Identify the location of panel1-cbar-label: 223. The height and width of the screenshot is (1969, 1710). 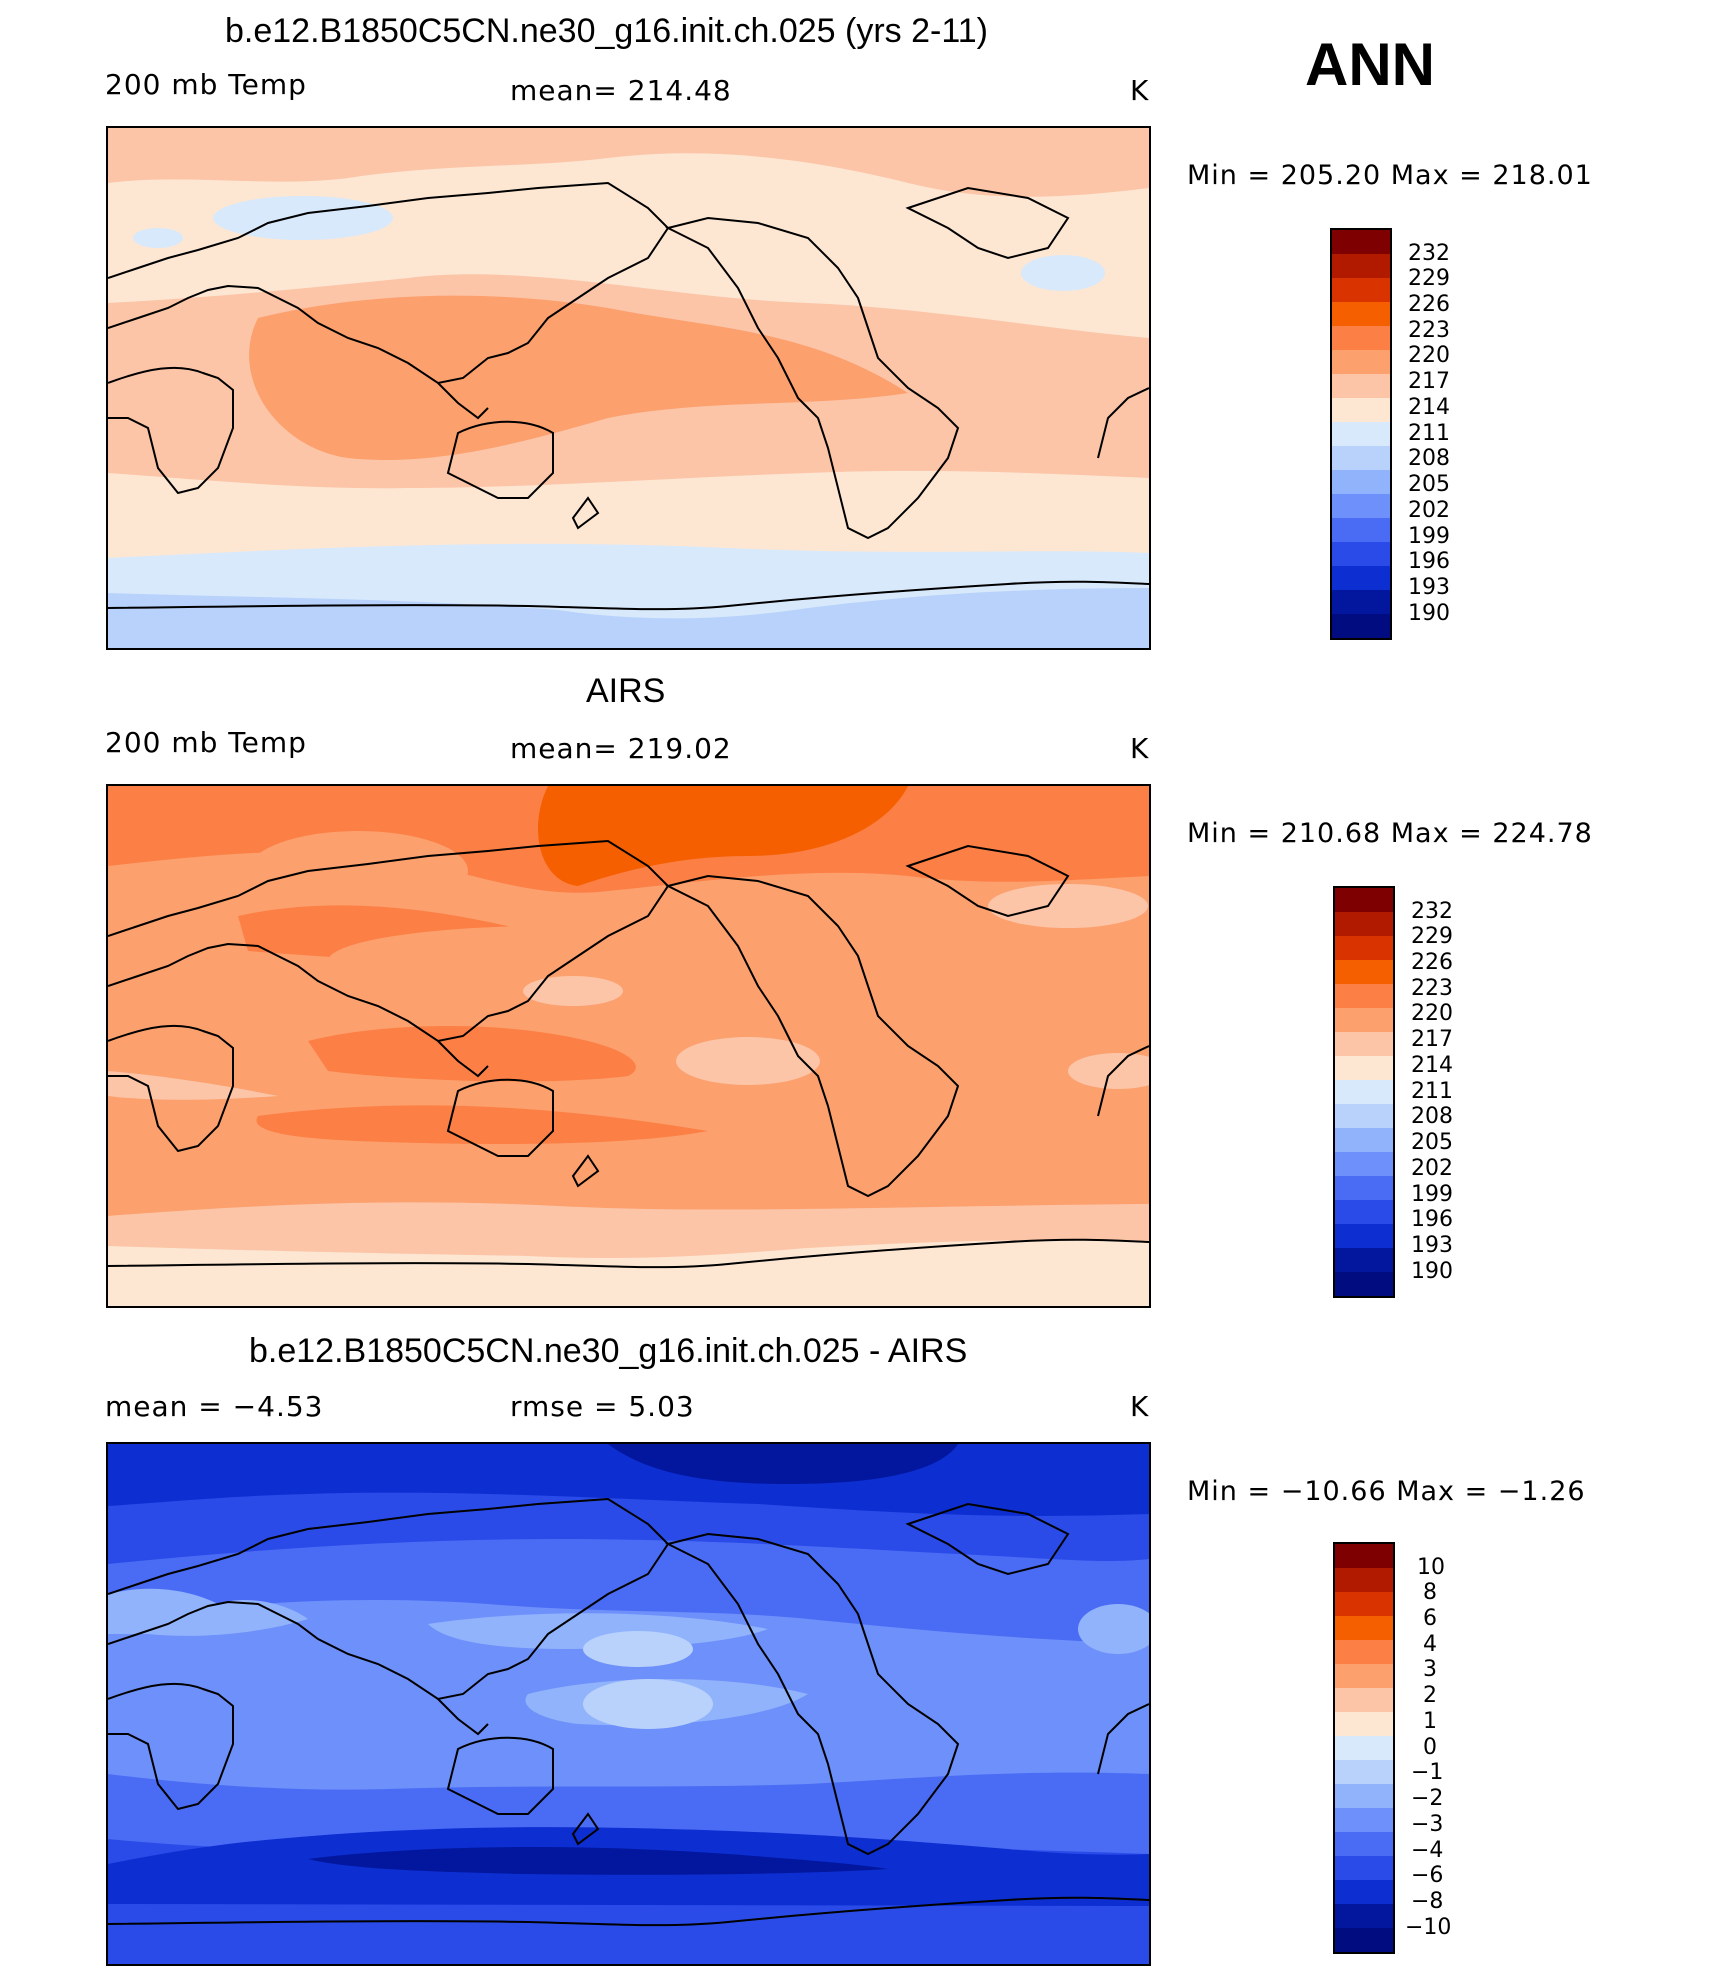
(1429, 330).